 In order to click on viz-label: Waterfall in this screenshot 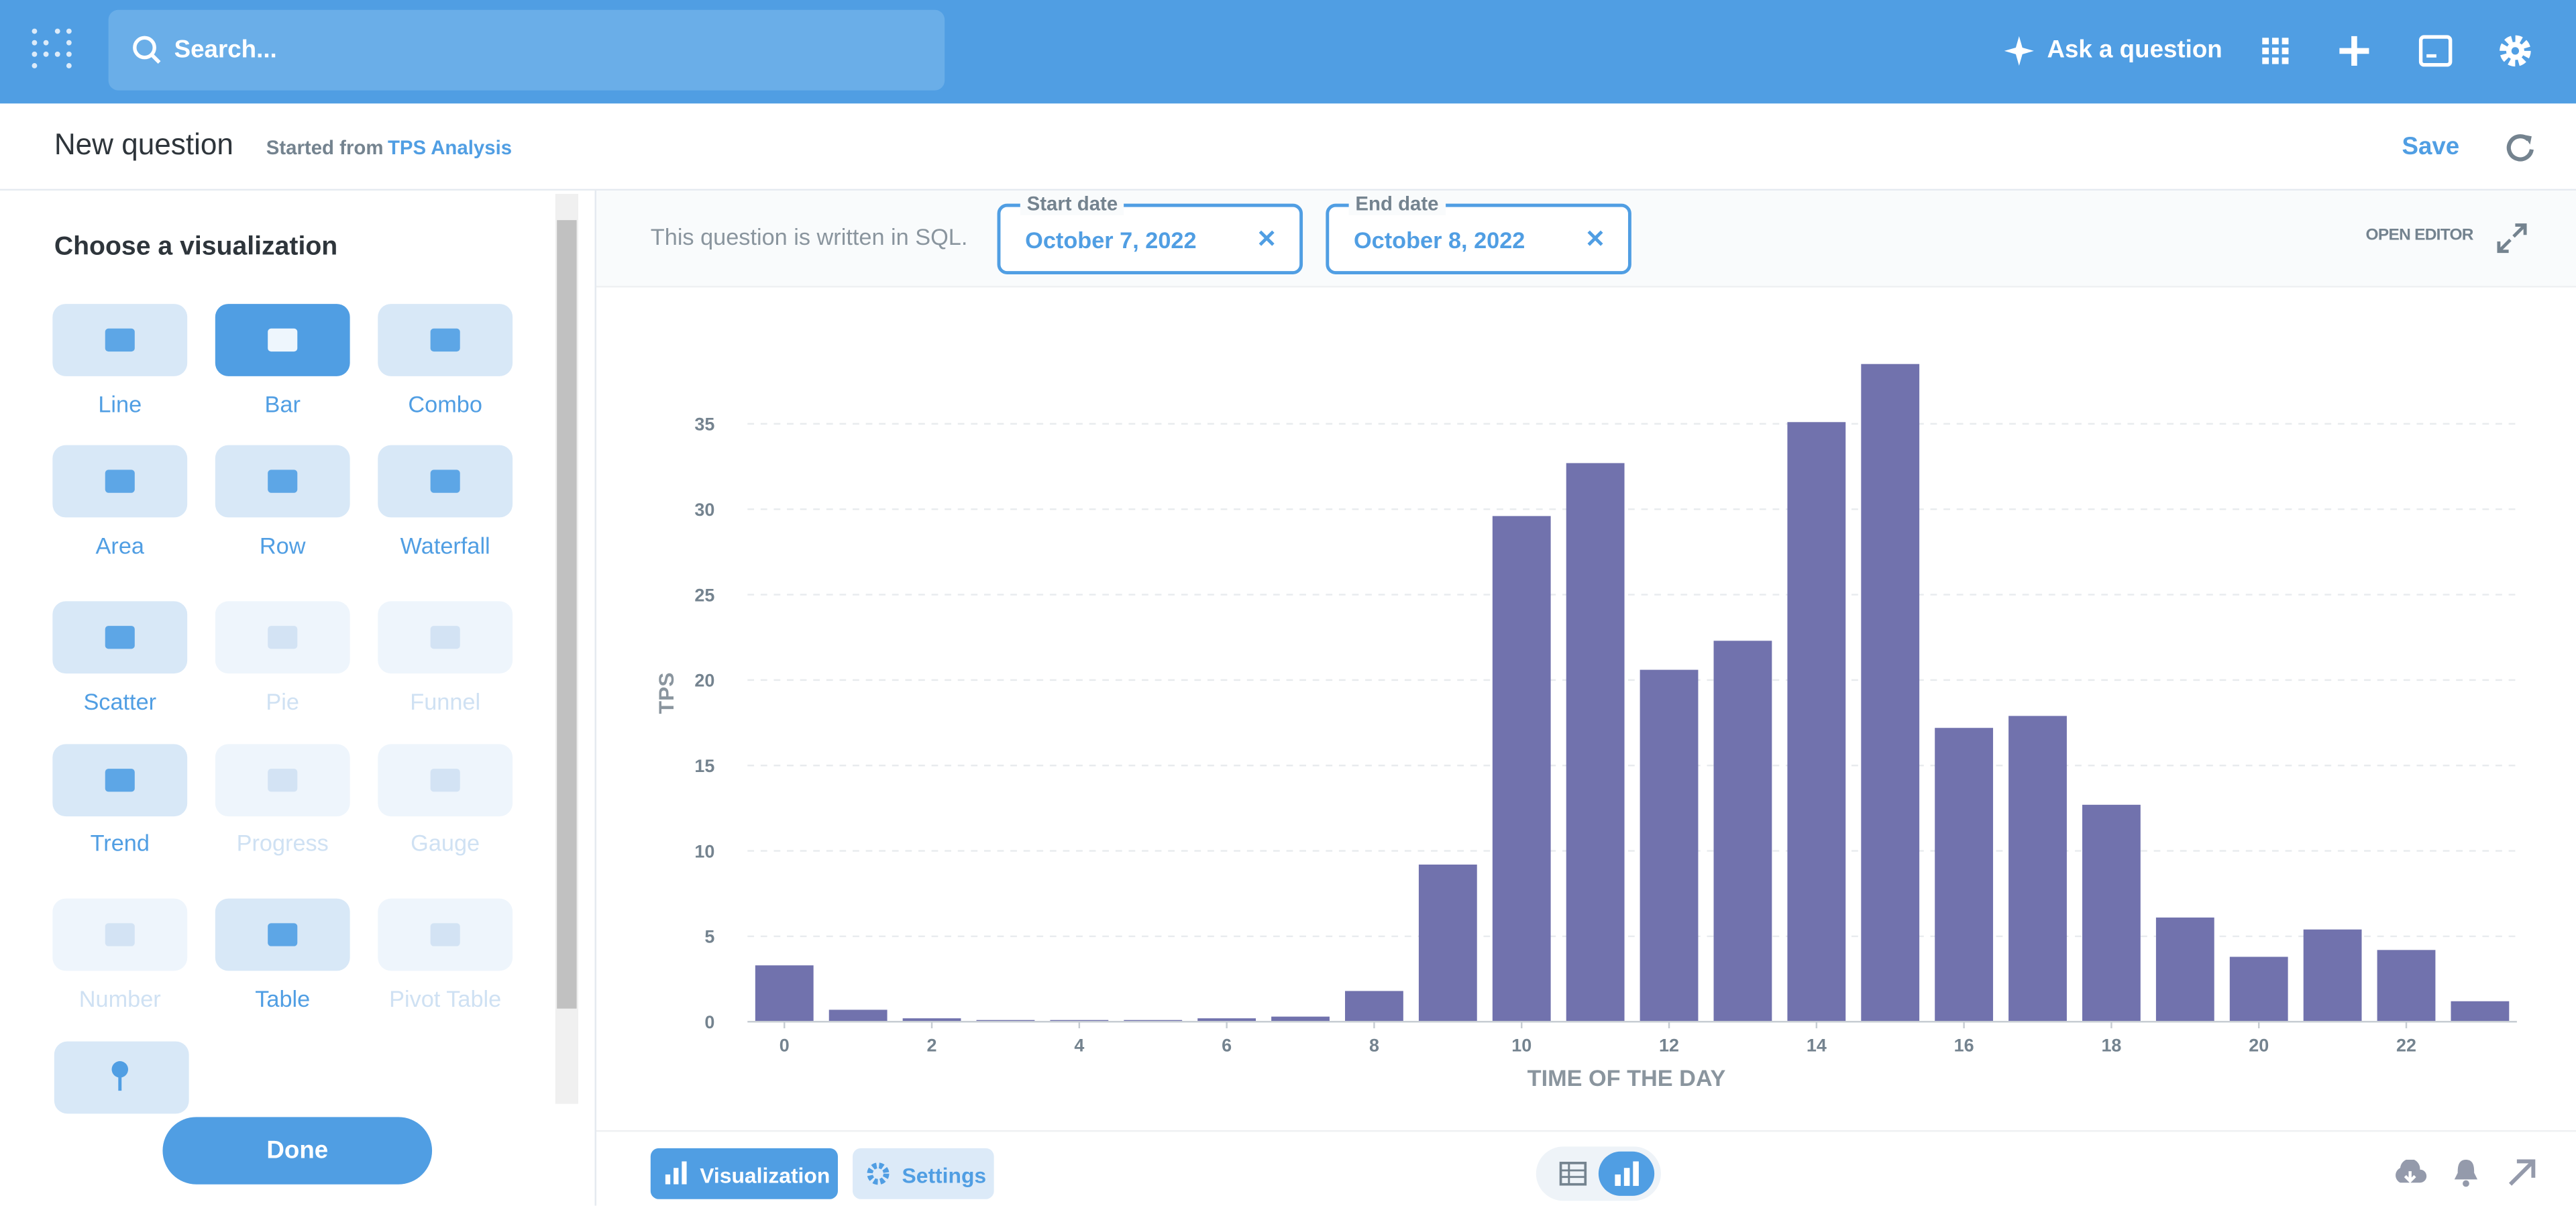, I will do `click(445, 545)`.